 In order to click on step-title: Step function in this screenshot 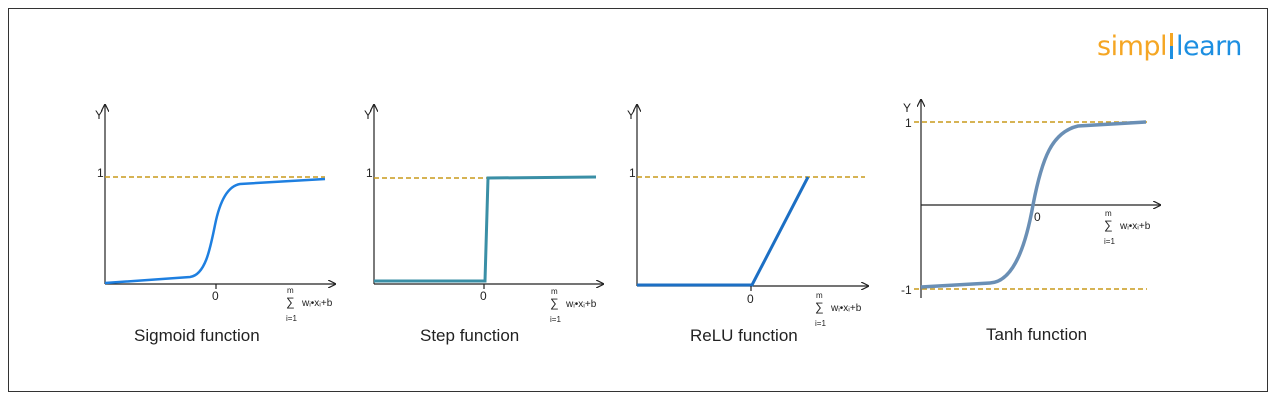, I will do `click(469, 335)`.